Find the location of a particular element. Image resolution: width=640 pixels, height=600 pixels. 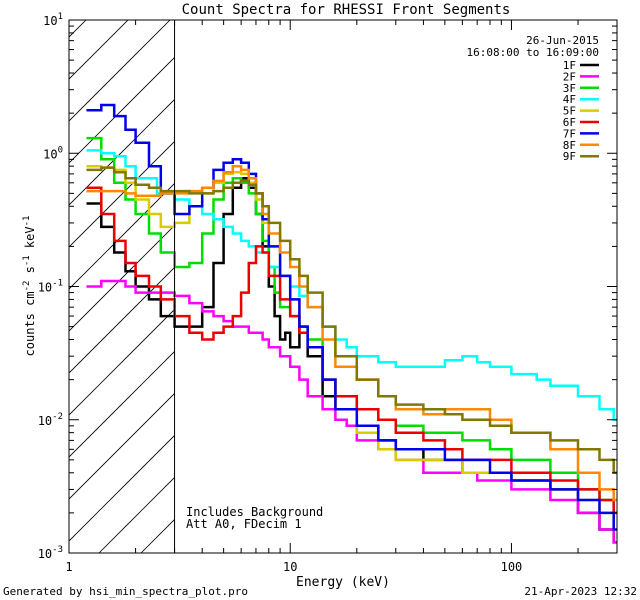

legend-label-1F: 1F is located at coordinates (569, 65).